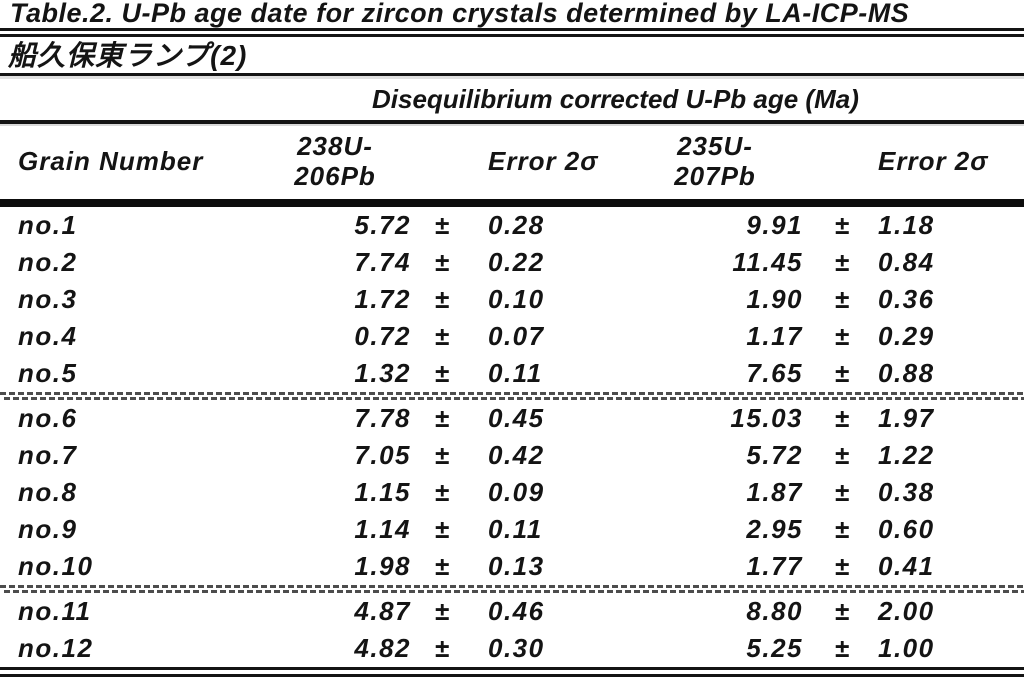 This screenshot has height=684, width=1024. I want to click on error-2sigma-238-value: 0.30, so click(516, 648).